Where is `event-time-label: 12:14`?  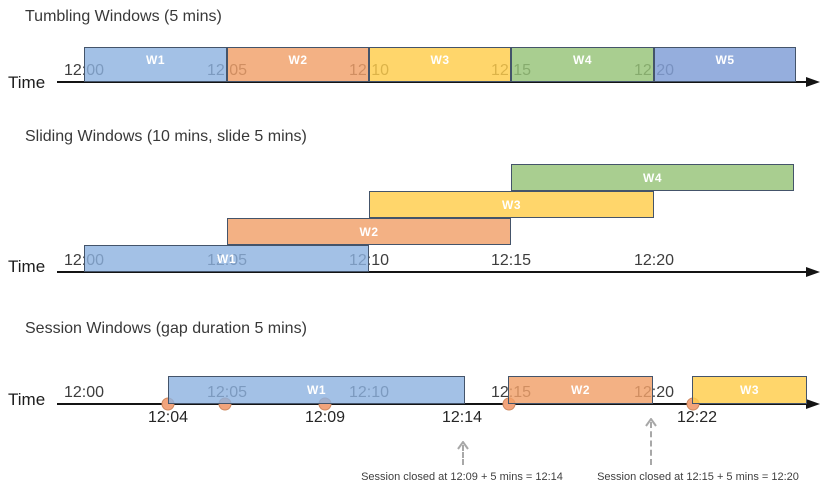
event-time-label: 12:14 is located at coordinates (462, 417).